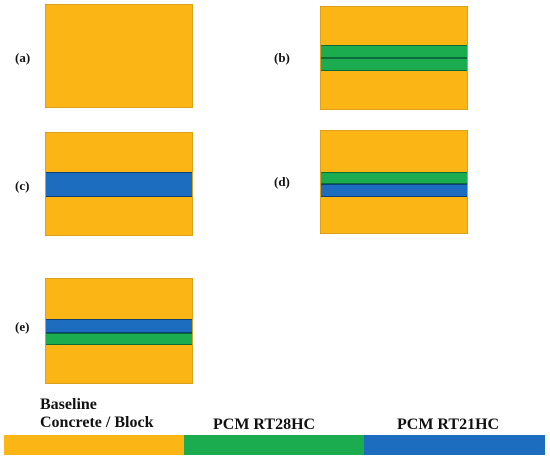  What do you see at coordinates (119, 56) in the screenshot?
I see `wall-block-a` at bounding box center [119, 56].